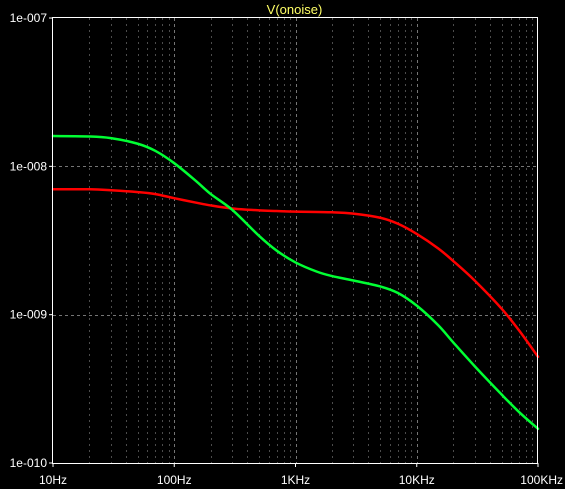 The width and height of the screenshot is (565, 489). What do you see at coordinates (29, 18) in the screenshot?
I see `y-tick-label: 1e-007` at bounding box center [29, 18].